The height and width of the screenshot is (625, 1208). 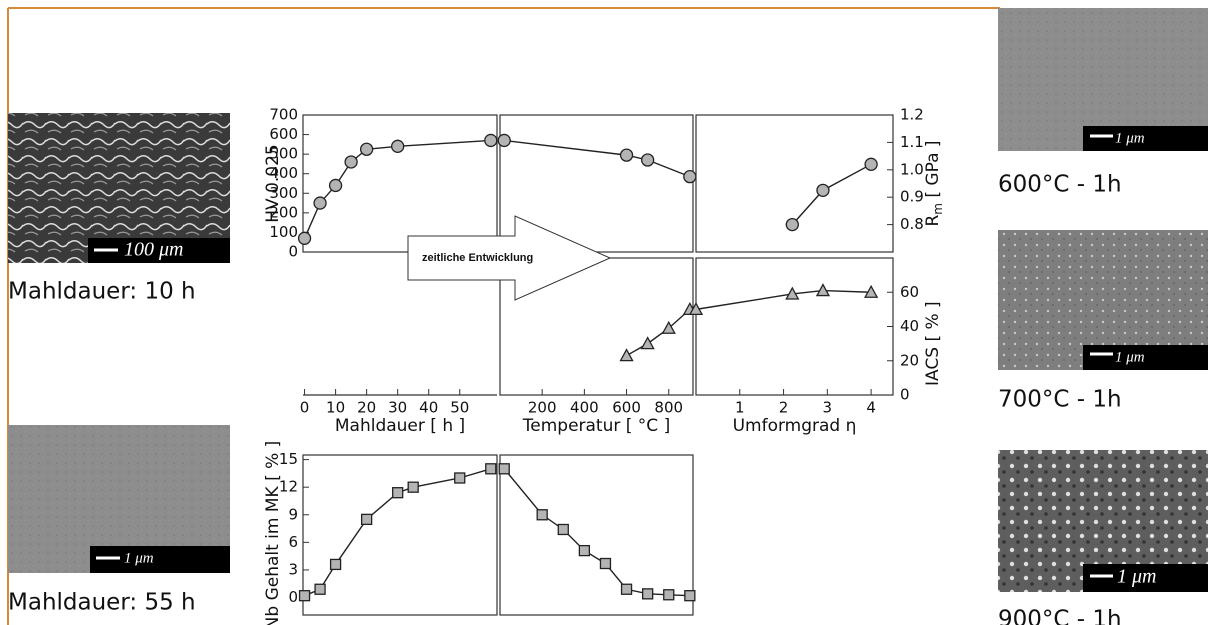 I want to click on x-tick-label: 30, so click(x=397, y=408).